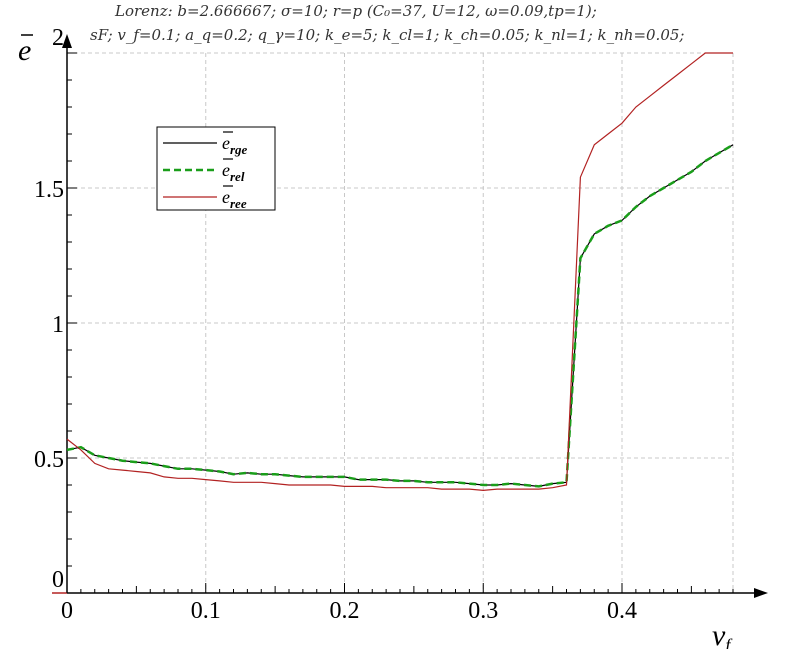 The width and height of the screenshot is (800, 649). Describe the element at coordinates (58, 38) in the screenshot. I see `y-tick-label: 2` at that location.